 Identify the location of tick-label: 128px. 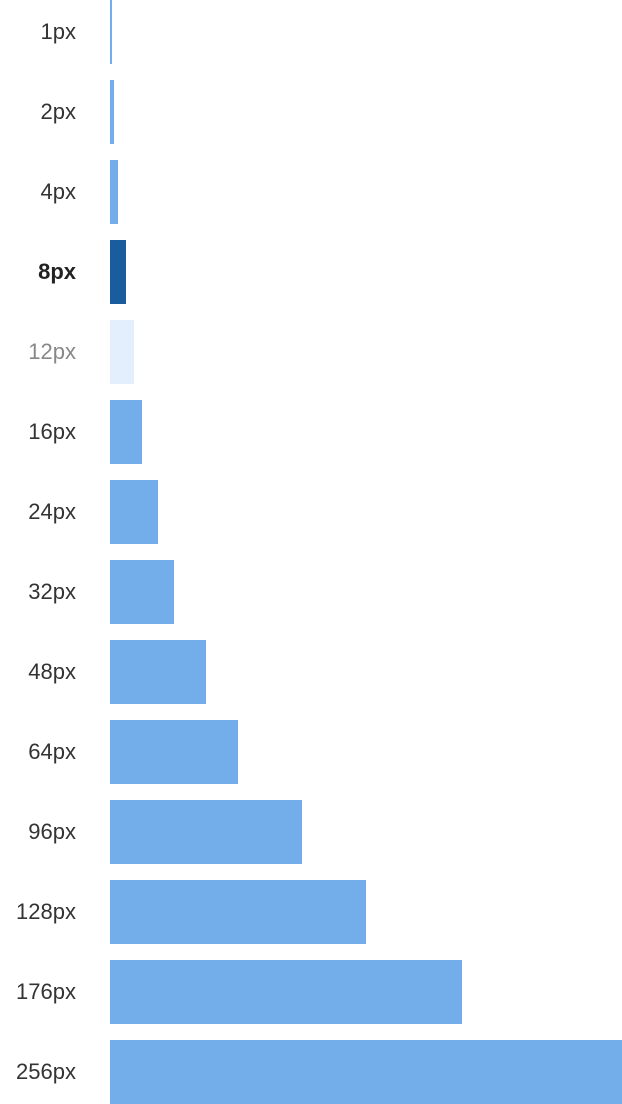
(46, 911).